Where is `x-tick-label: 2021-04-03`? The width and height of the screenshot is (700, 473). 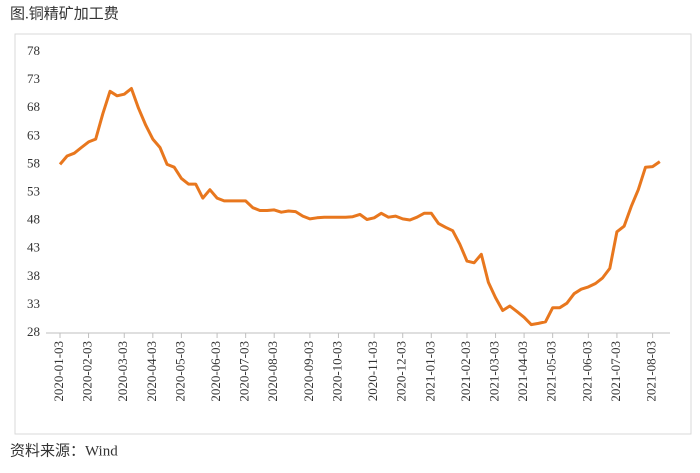 x-tick-label: 2021-04-03 is located at coordinates (522, 371).